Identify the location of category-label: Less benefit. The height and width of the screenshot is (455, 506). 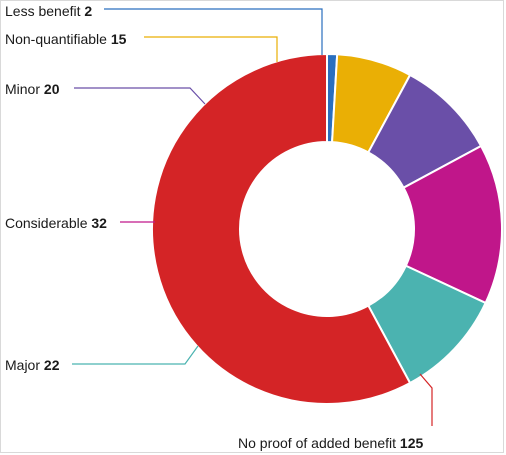
(44, 11).